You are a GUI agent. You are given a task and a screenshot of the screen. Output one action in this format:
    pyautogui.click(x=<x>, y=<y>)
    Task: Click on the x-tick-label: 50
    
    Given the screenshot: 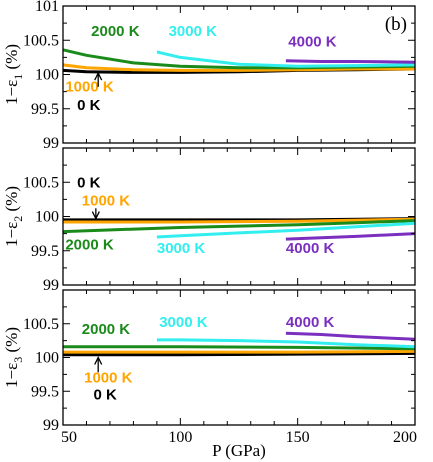 What is the action you would take?
    pyautogui.click(x=69, y=437)
    